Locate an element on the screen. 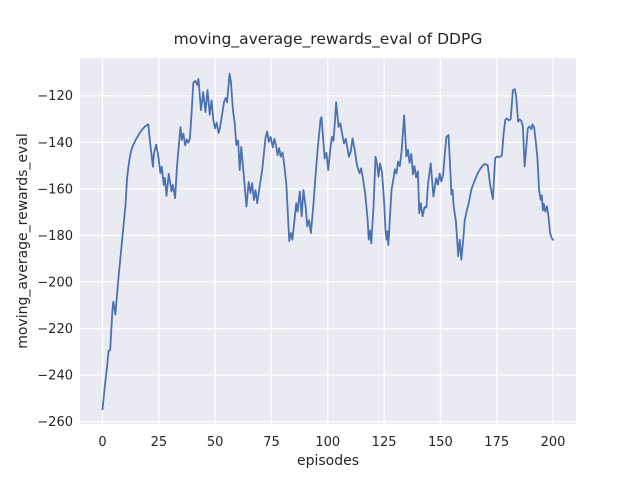  y-tick--240: −240 is located at coordinates (55, 376).